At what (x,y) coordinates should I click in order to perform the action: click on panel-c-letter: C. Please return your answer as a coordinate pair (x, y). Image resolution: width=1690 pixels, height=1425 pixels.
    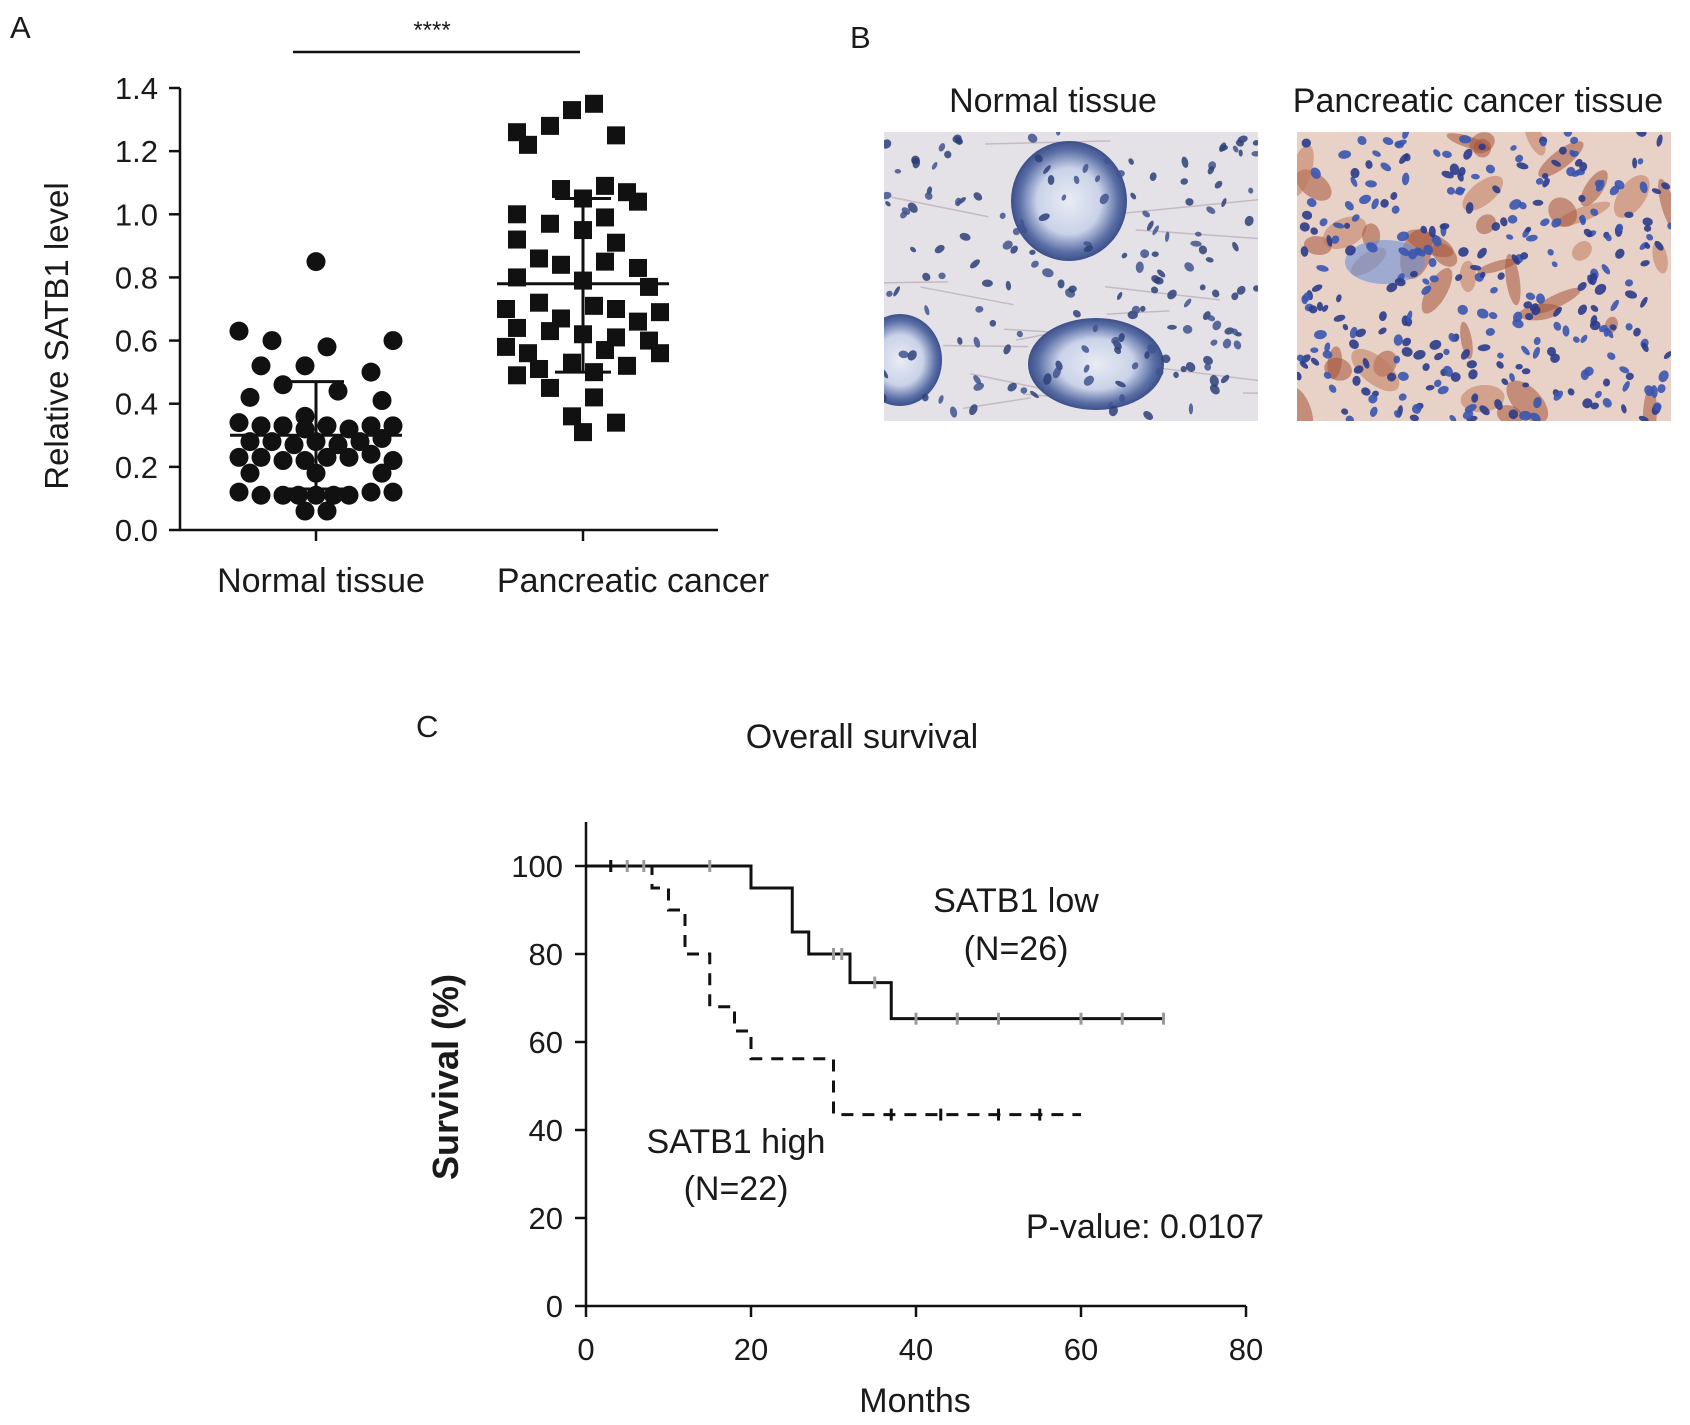
    Looking at the image, I should click on (427, 726).